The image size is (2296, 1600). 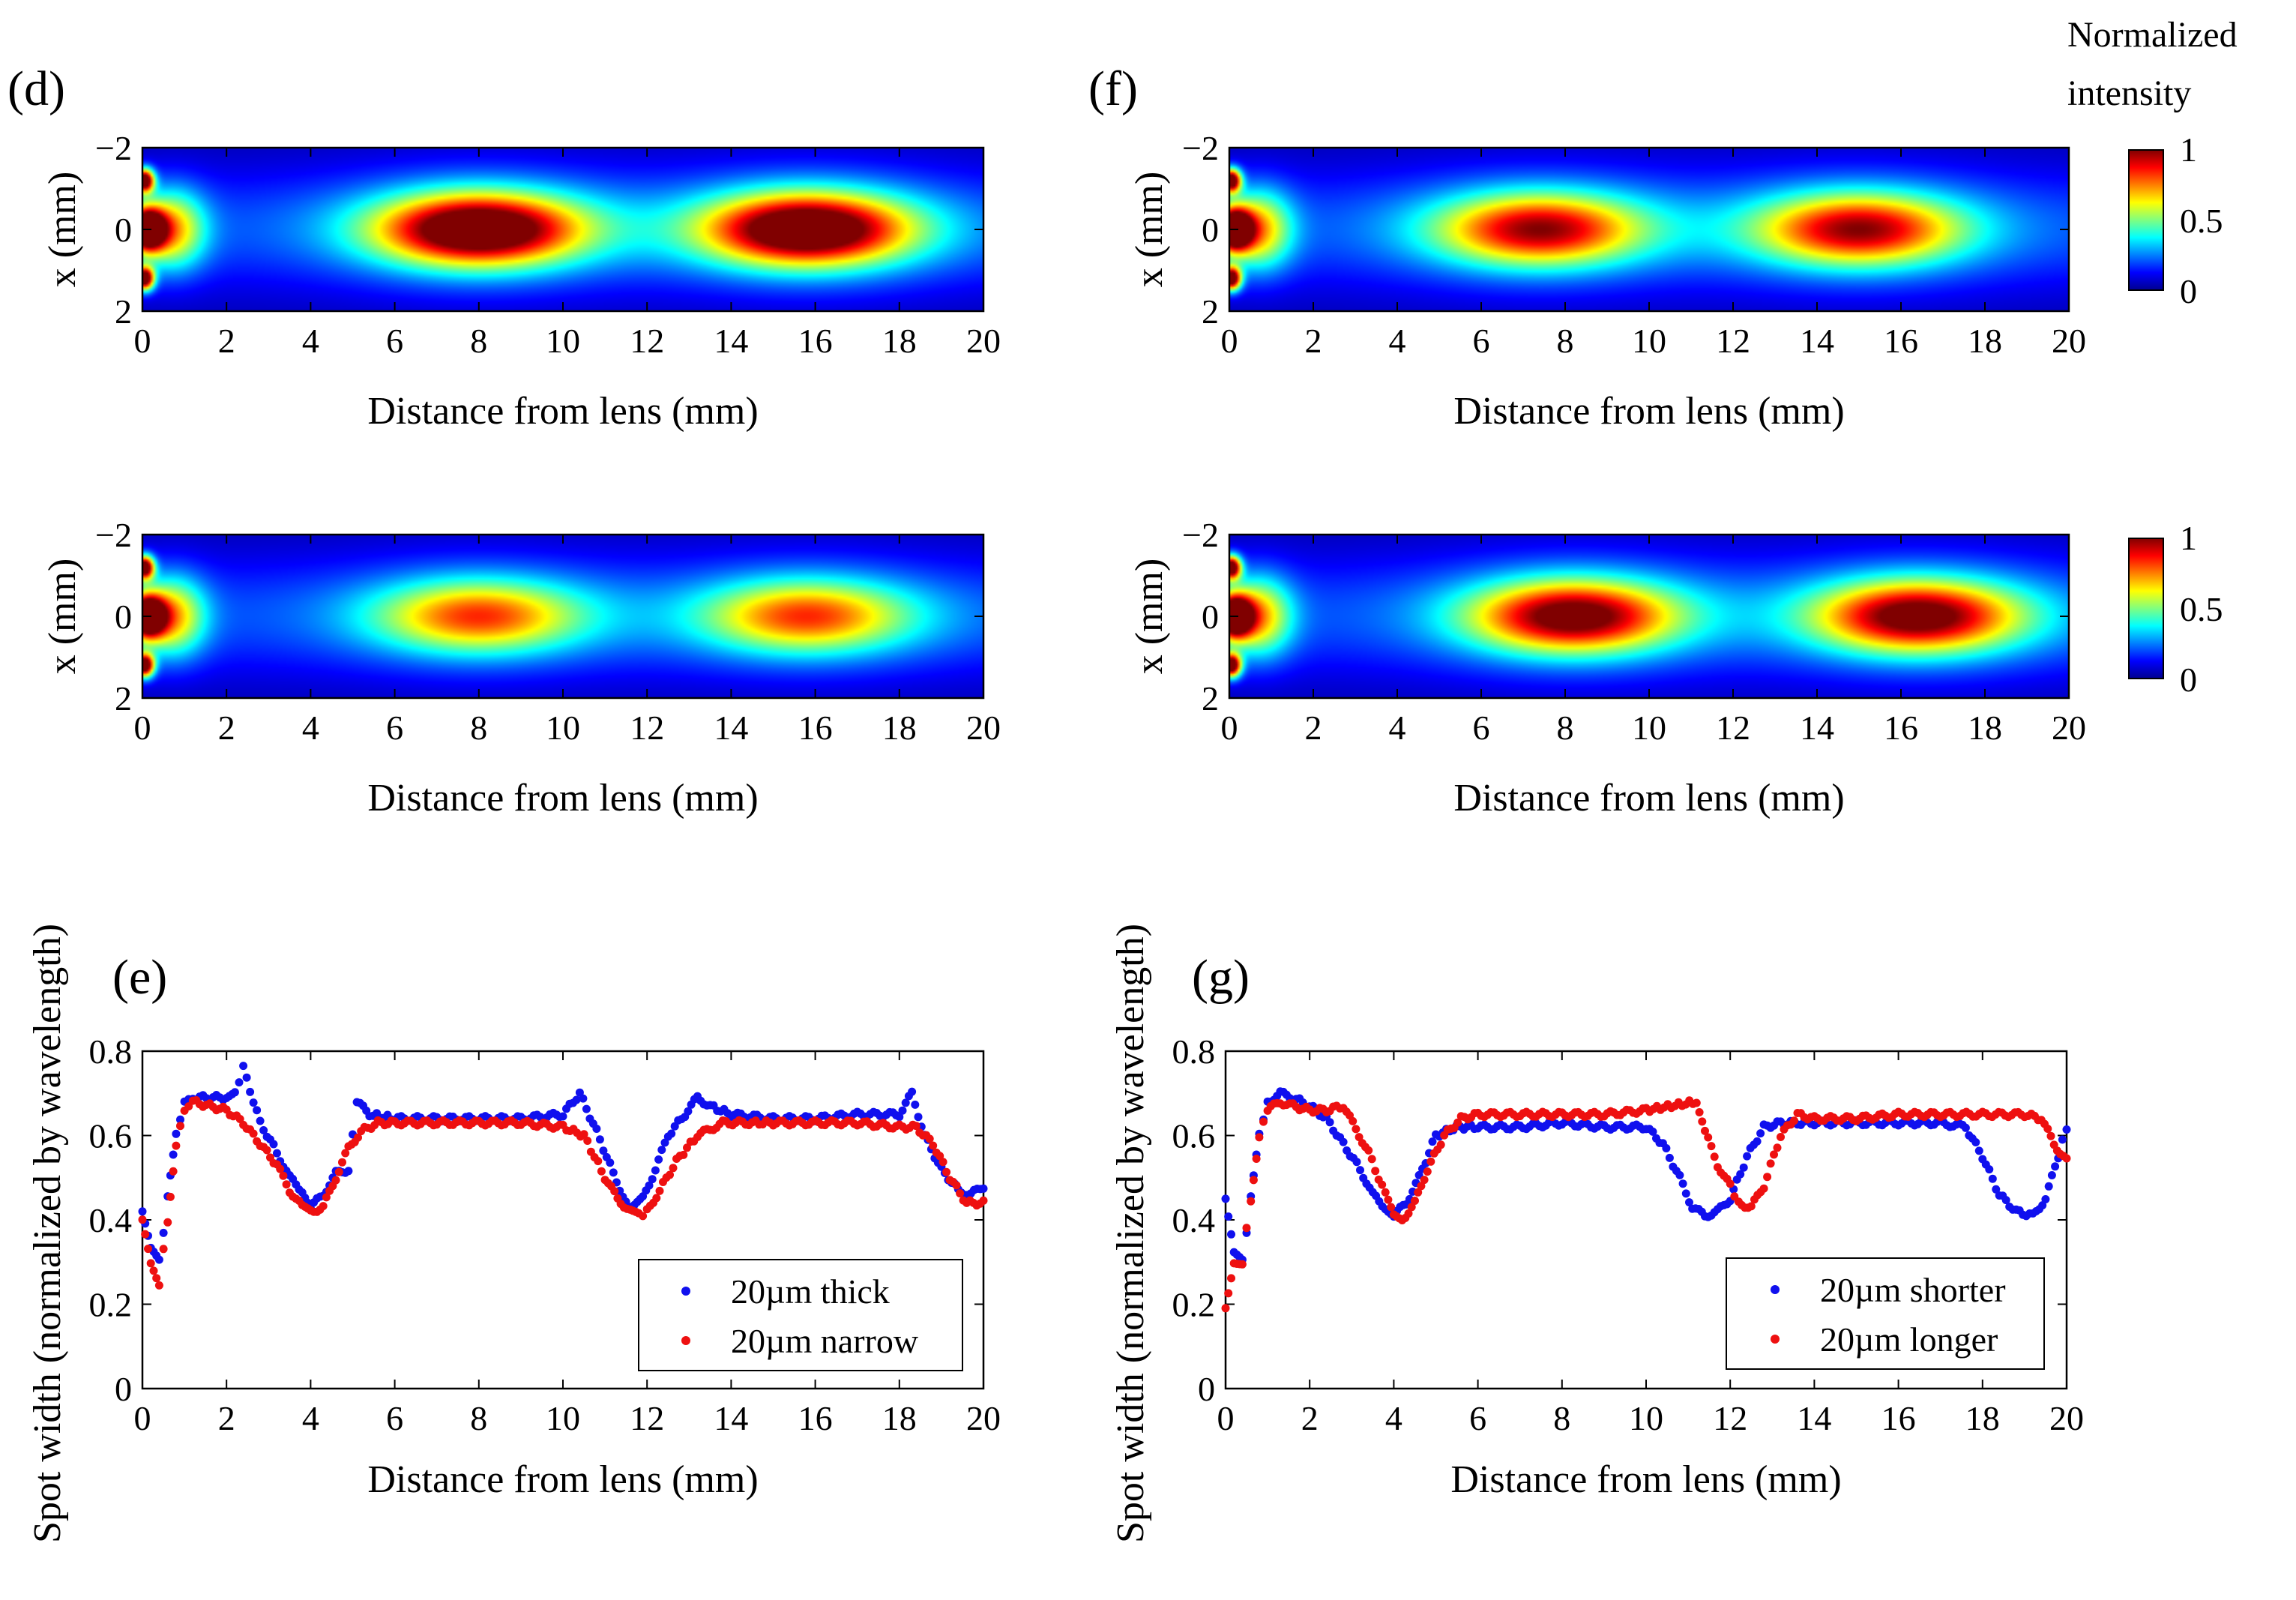 What do you see at coordinates (226, 341) in the screenshot?
I see `heatmap-d-top-xtick-label: 2` at bounding box center [226, 341].